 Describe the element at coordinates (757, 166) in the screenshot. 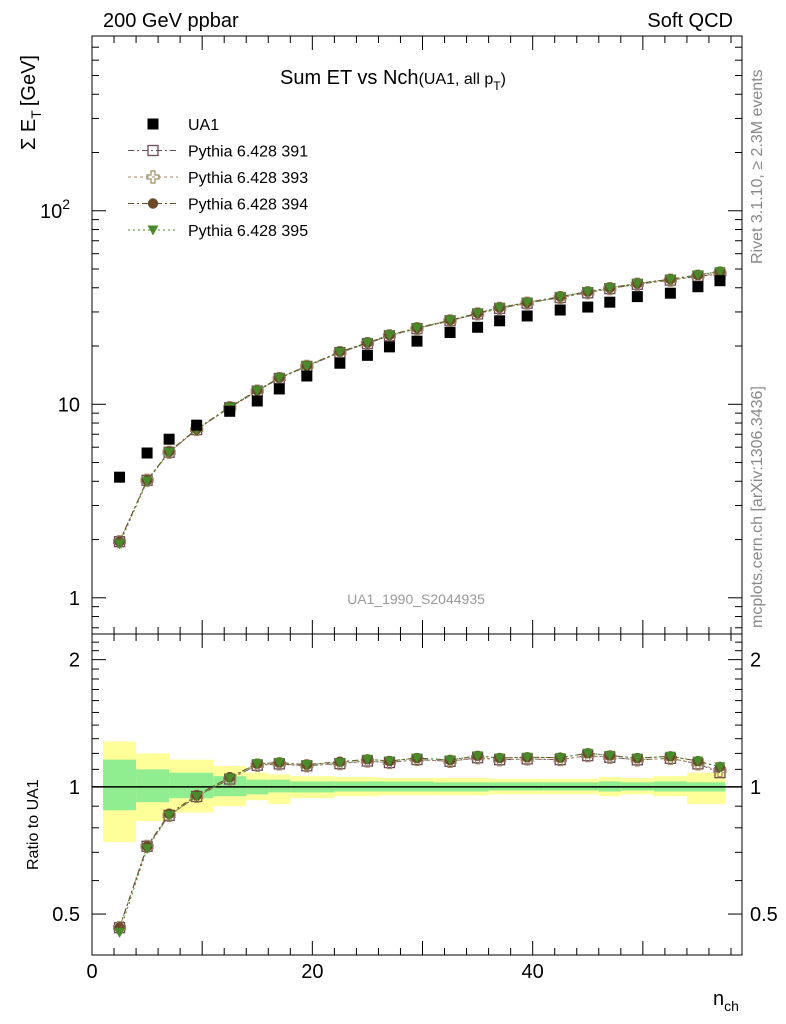

I see `side-label-rivet: Rivet 3.1.10, ≥ 2.3M events` at that location.